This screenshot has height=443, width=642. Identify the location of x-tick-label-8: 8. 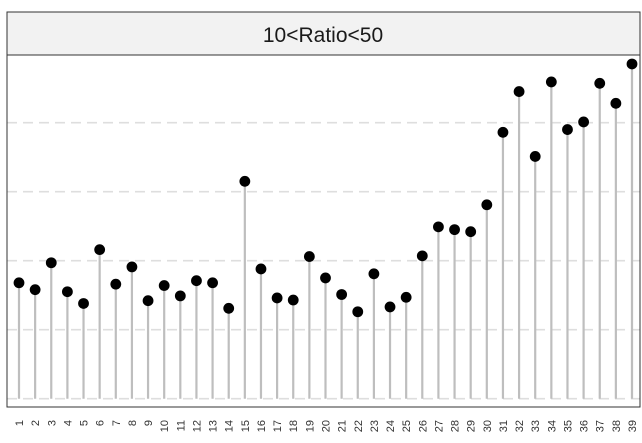
(133, 423).